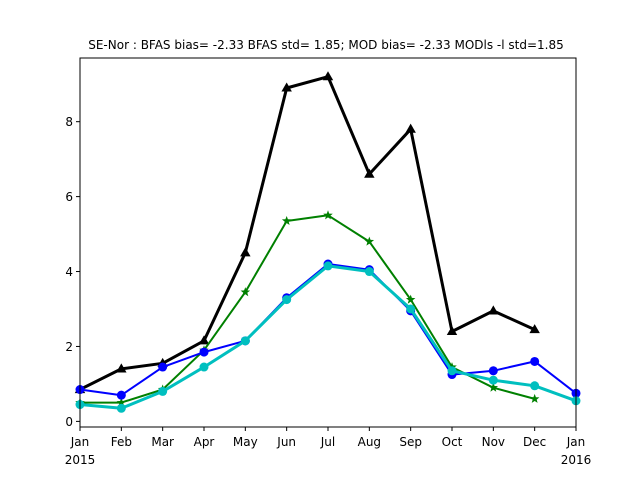 The width and height of the screenshot is (640, 480). What do you see at coordinates (69, 422) in the screenshot?
I see `y-tick-label: 0` at bounding box center [69, 422].